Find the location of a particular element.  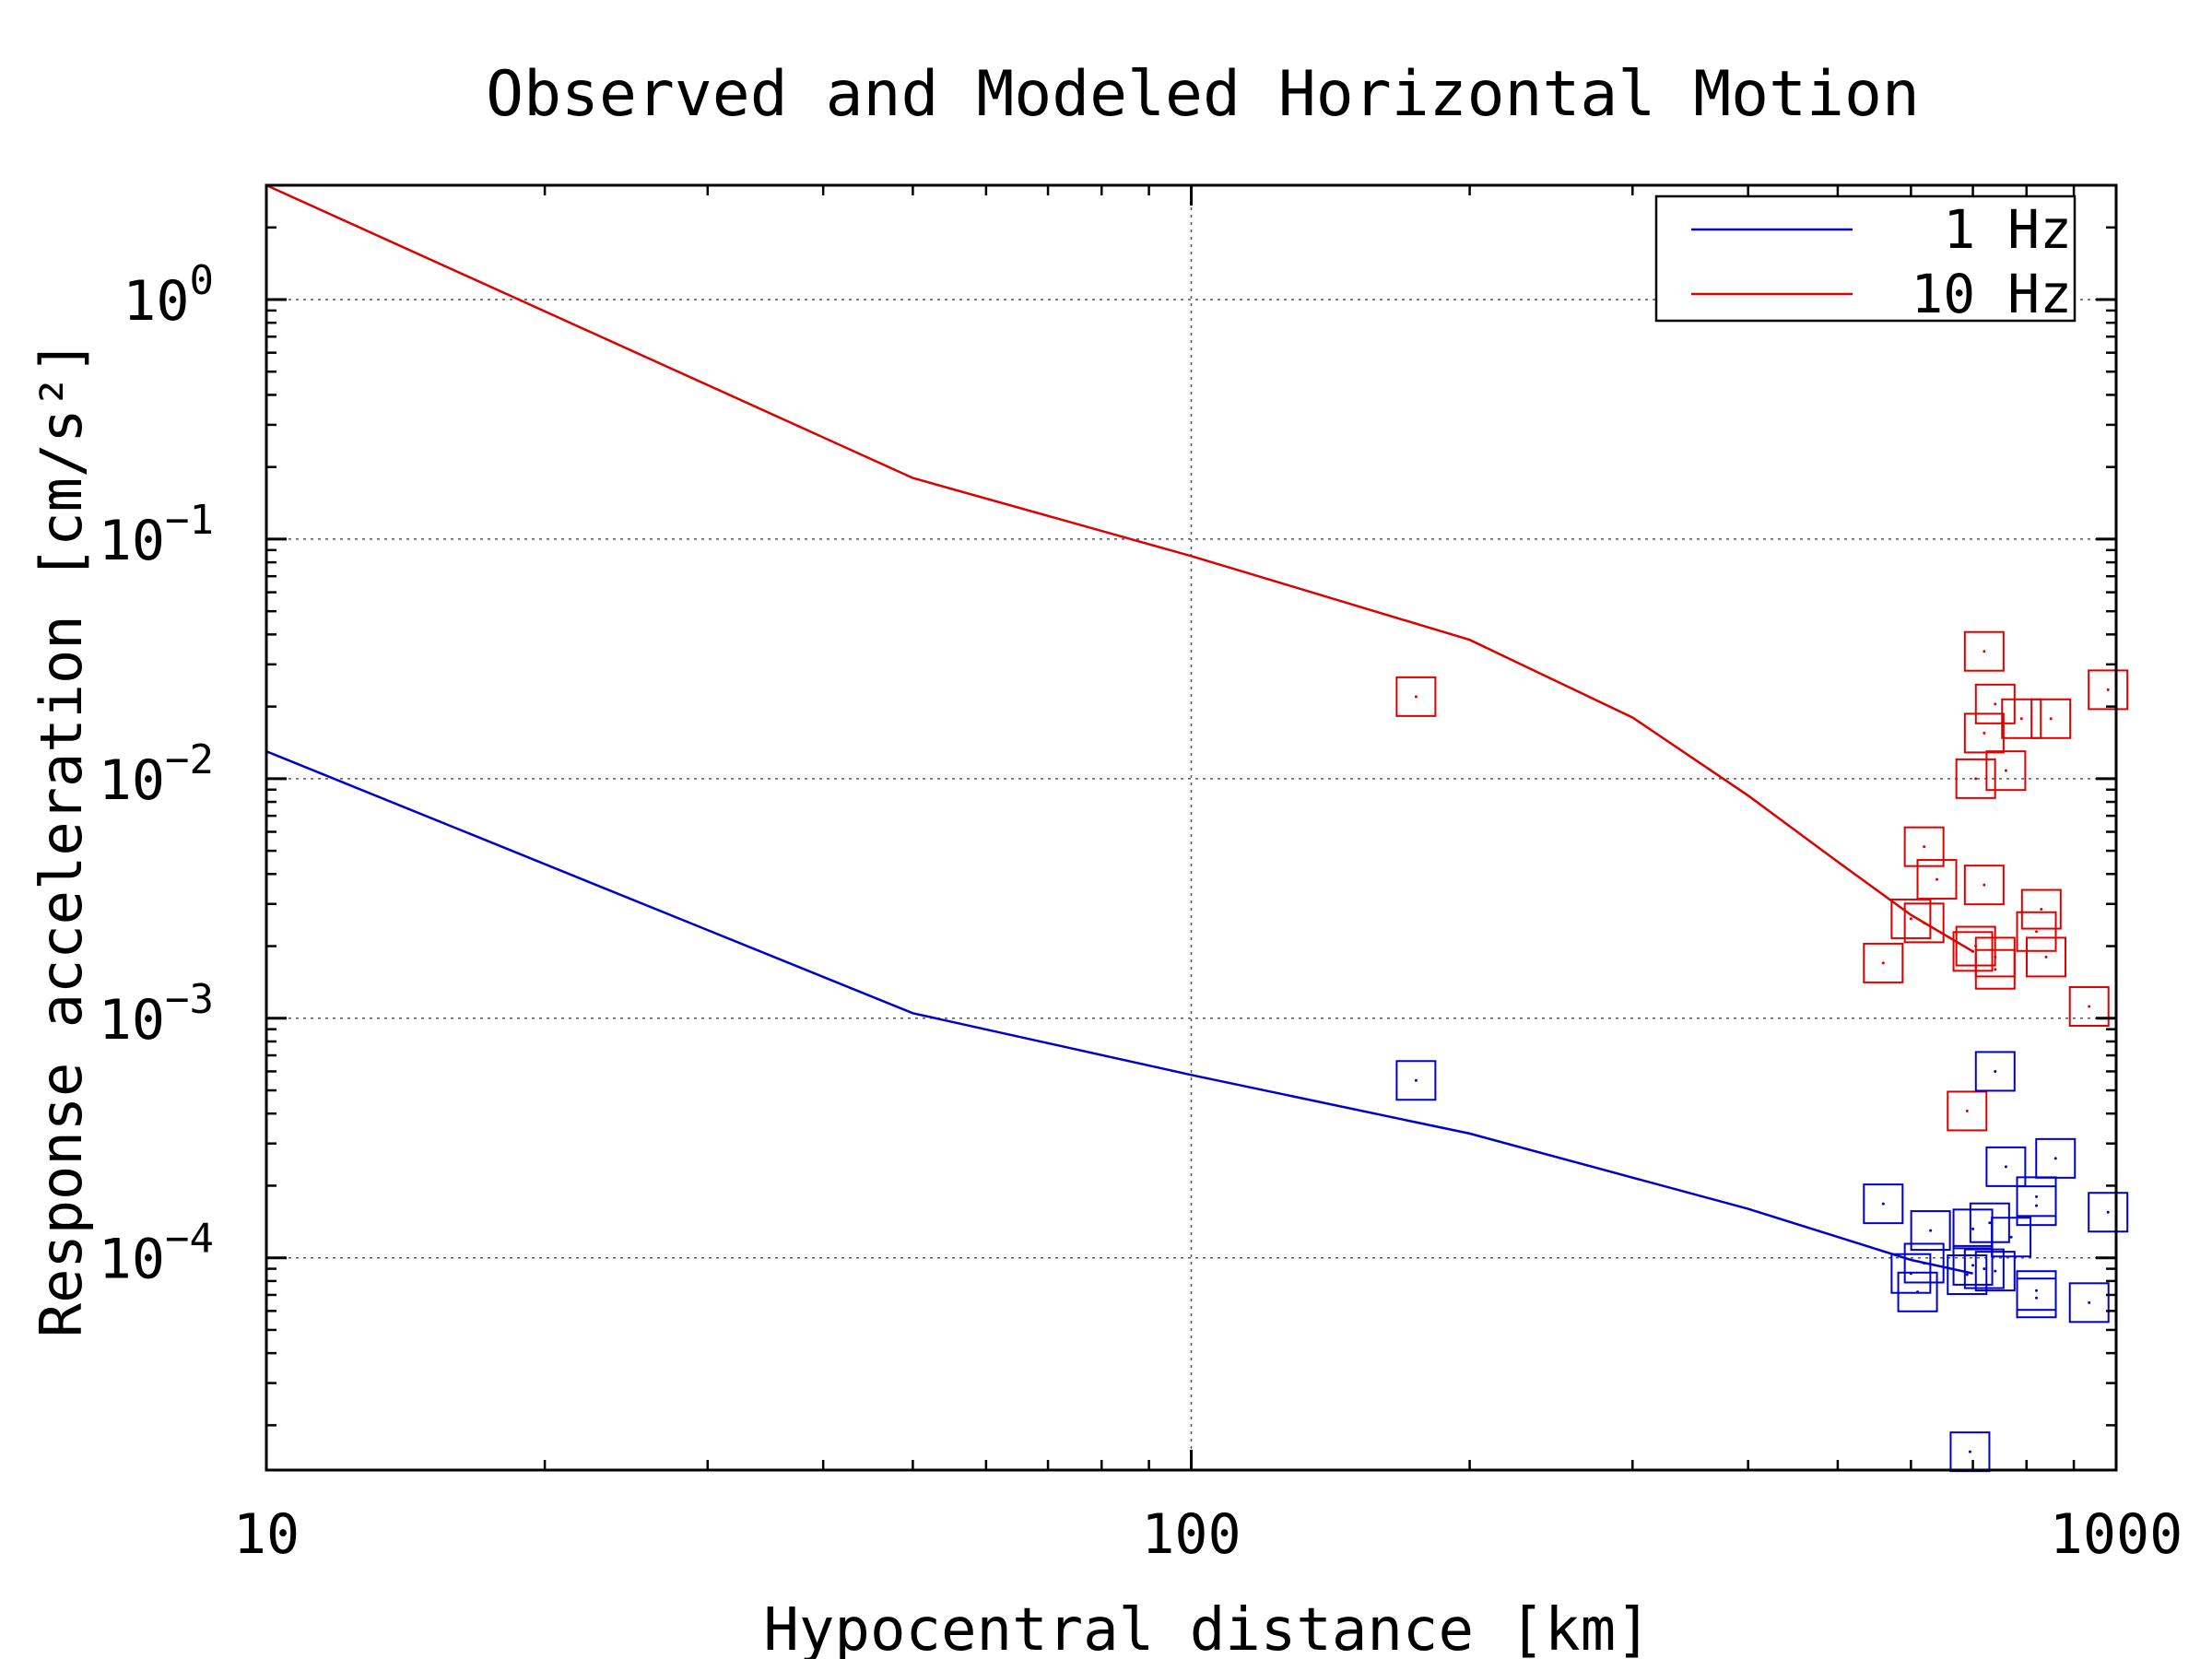

x-tick-label: 10 is located at coordinates (266, 1534).